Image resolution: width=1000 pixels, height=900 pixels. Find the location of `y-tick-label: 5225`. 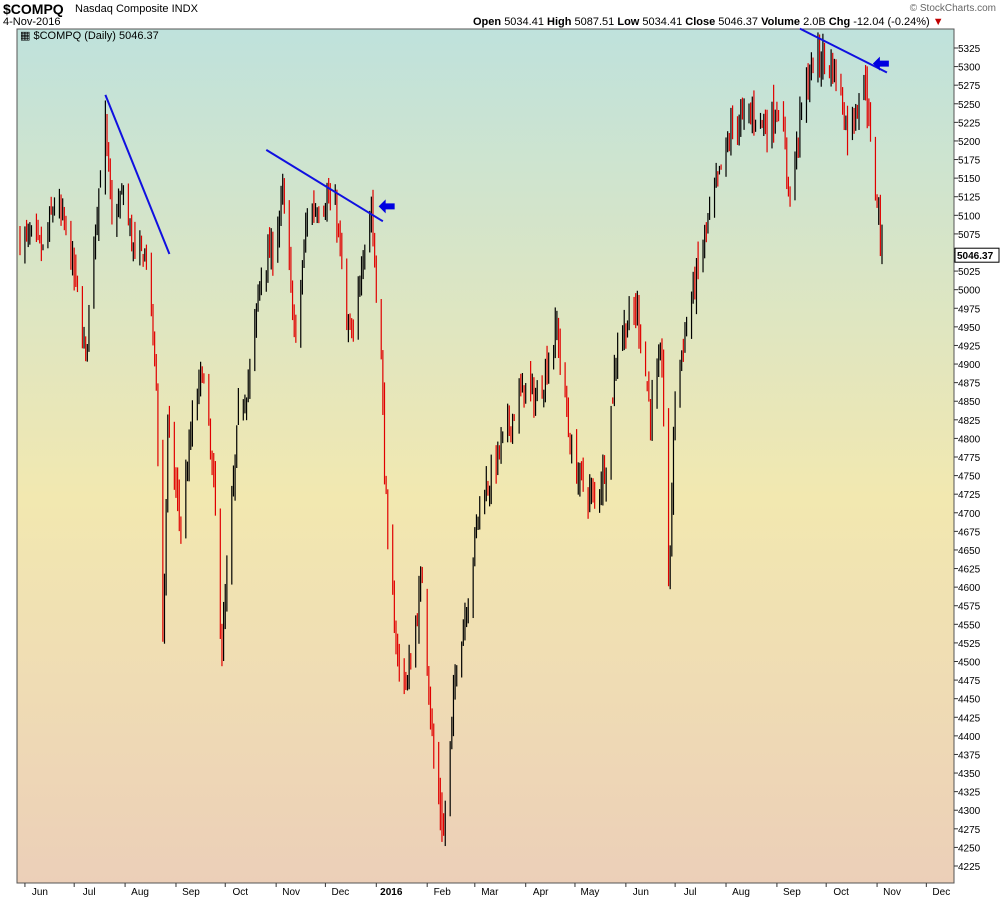

y-tick-label: 5225 is located at coordinates (969, 123).